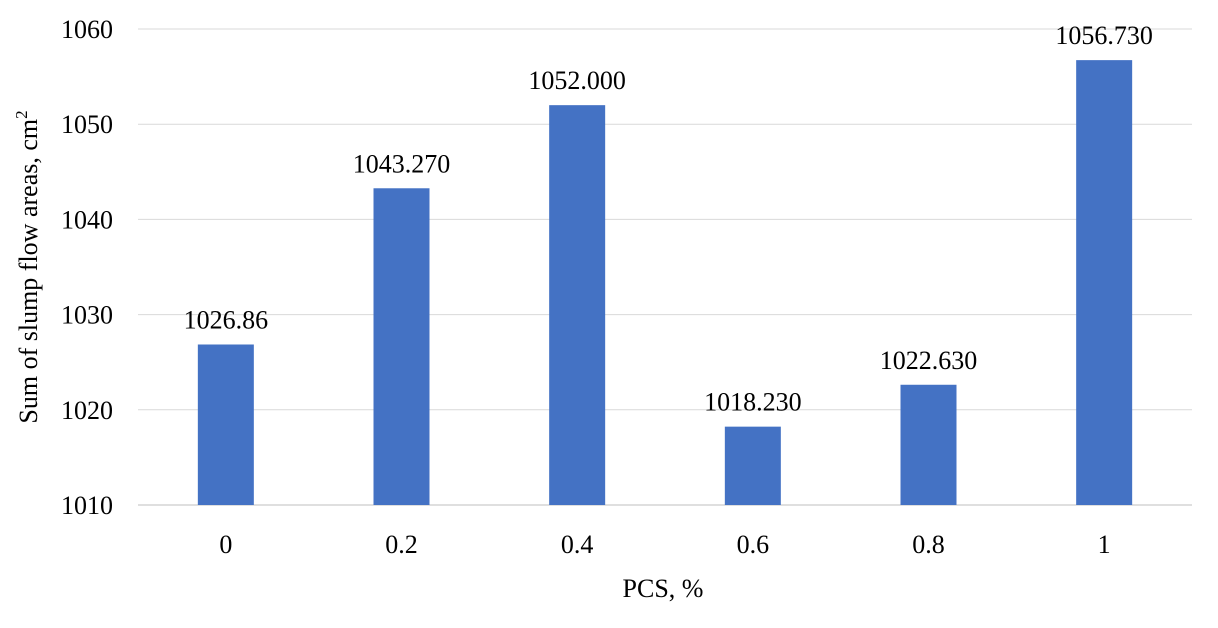 The width and height of the screenshot is (1218, 628). Describe the element at coordinates (87, 219) in the screenshot. I see `y-tick-label: 1040` at that location.